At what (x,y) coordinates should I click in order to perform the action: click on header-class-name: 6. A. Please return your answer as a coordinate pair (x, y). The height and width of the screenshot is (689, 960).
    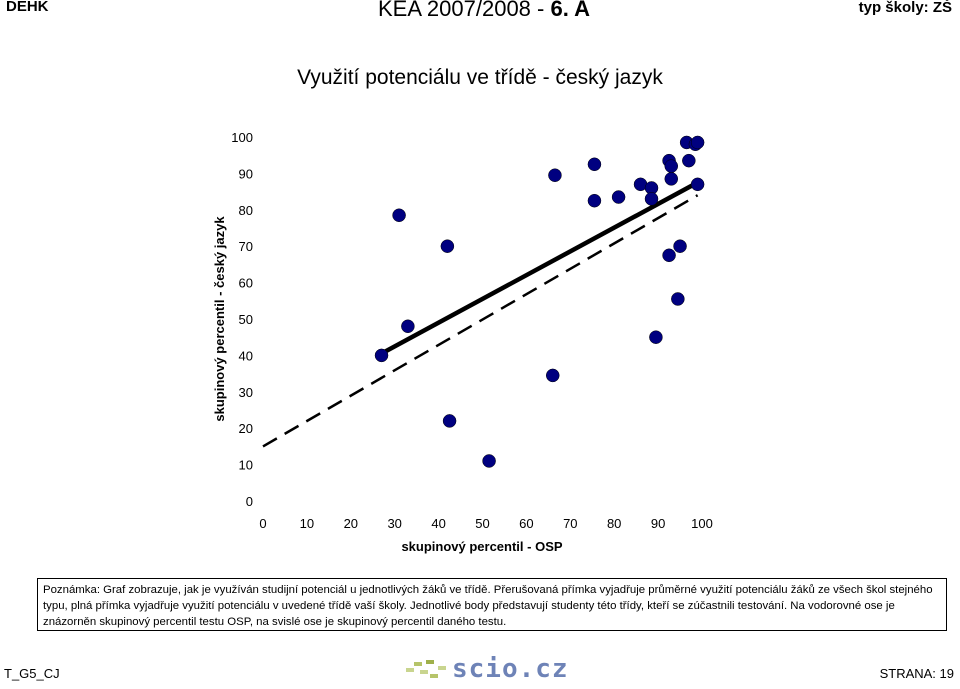
    Looking at the image, I should click on (570, 10).